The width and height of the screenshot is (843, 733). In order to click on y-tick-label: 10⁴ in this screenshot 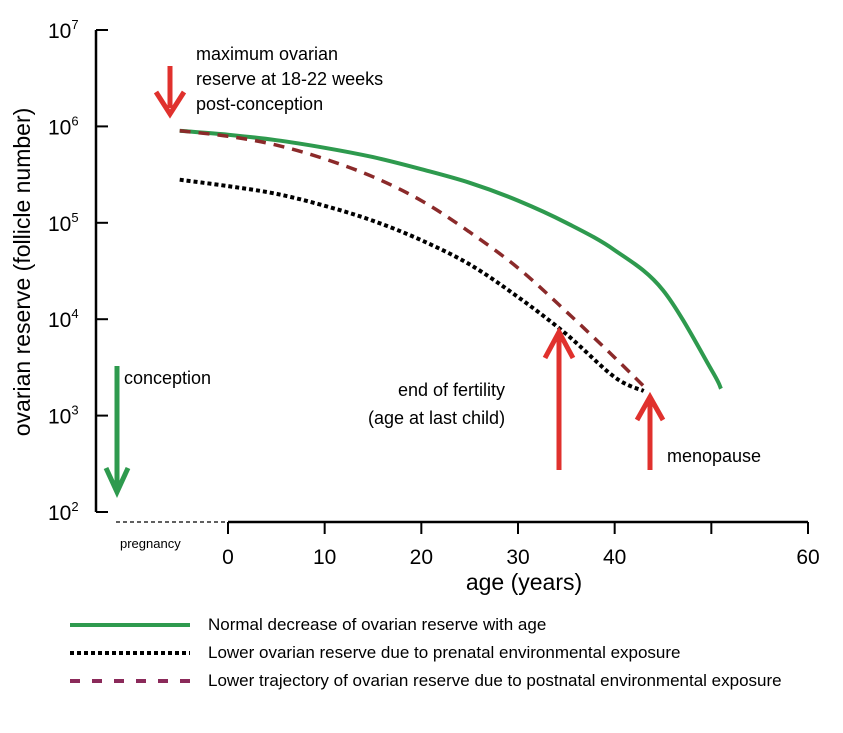, I will do `click(63, 319)`.